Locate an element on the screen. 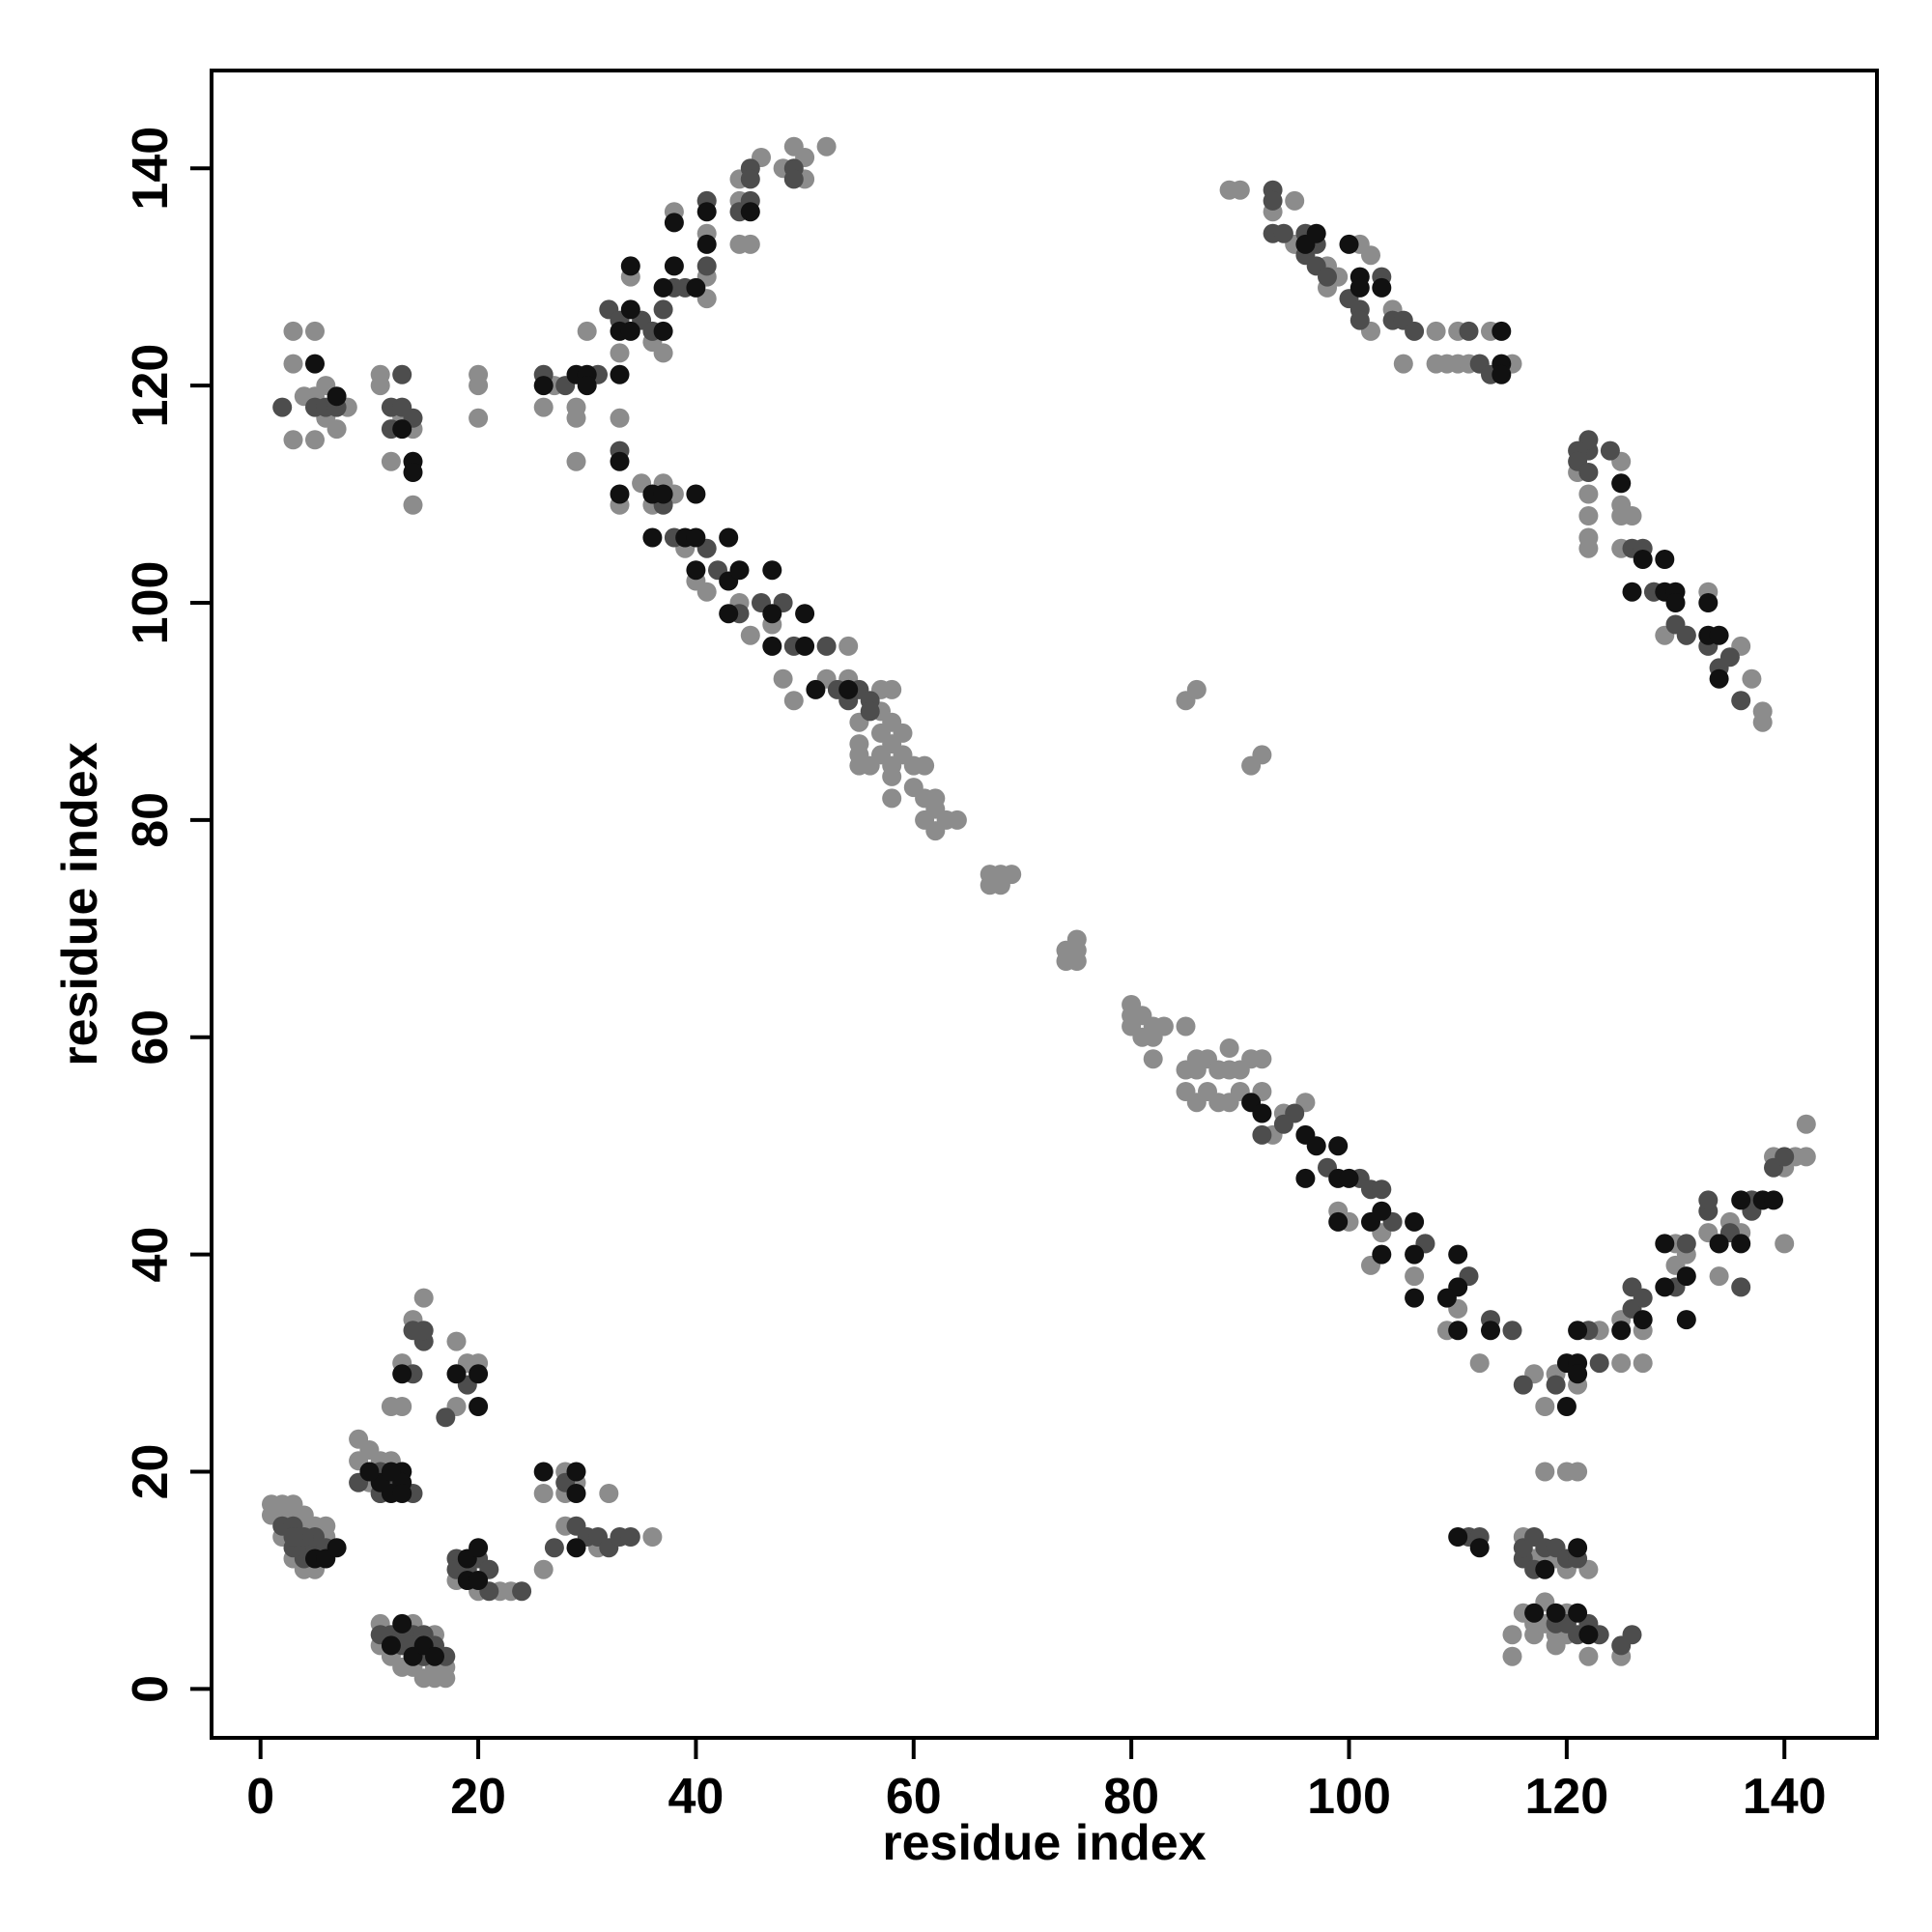 Image resolution: width=1932 pixels, height=1932 pixels. y-tick-label: 20 is located at coordinates (151, 1472).